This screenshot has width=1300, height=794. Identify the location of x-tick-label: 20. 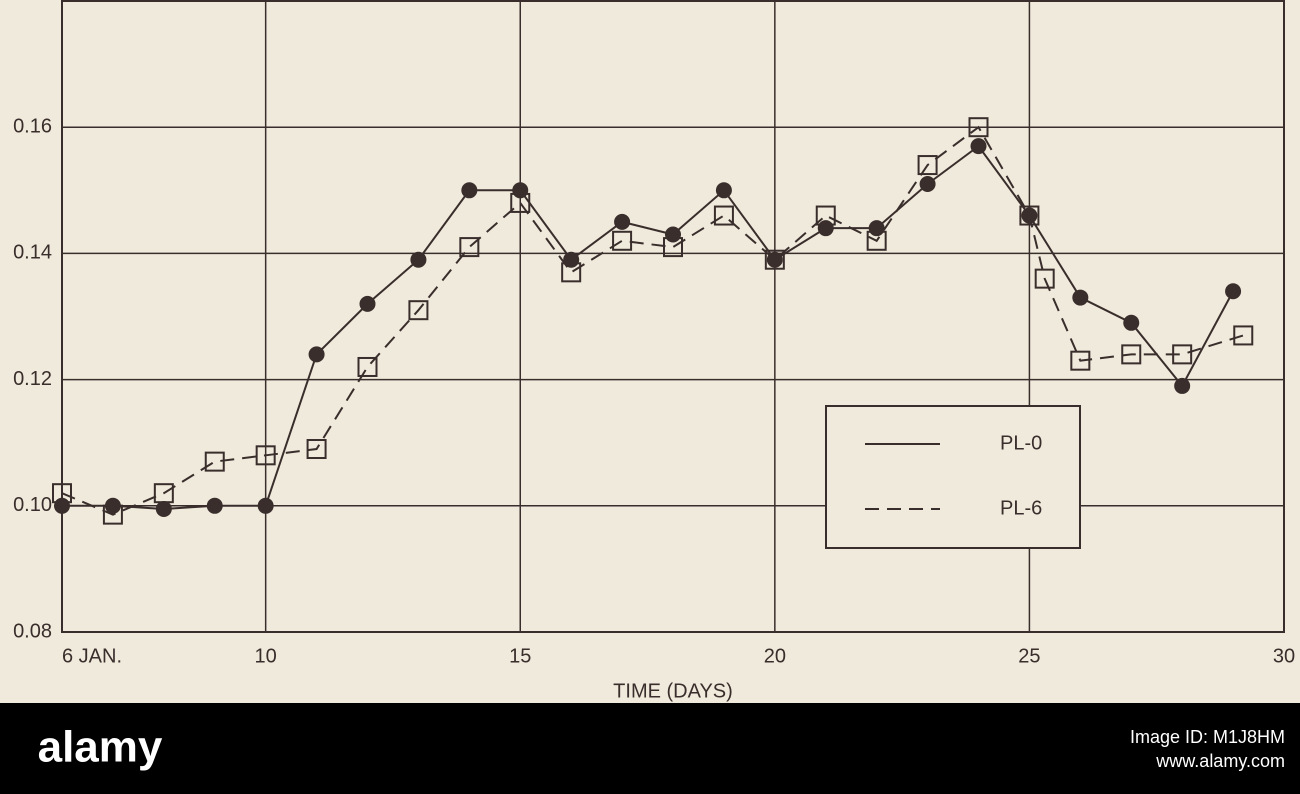
(775, 656).